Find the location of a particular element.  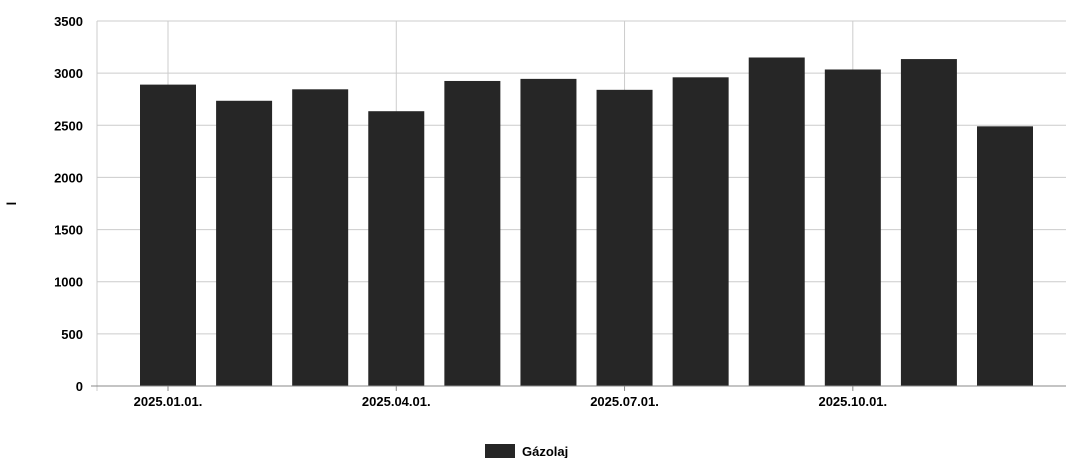

legend-label: Gázolaj is located at coordinates (545, 451).